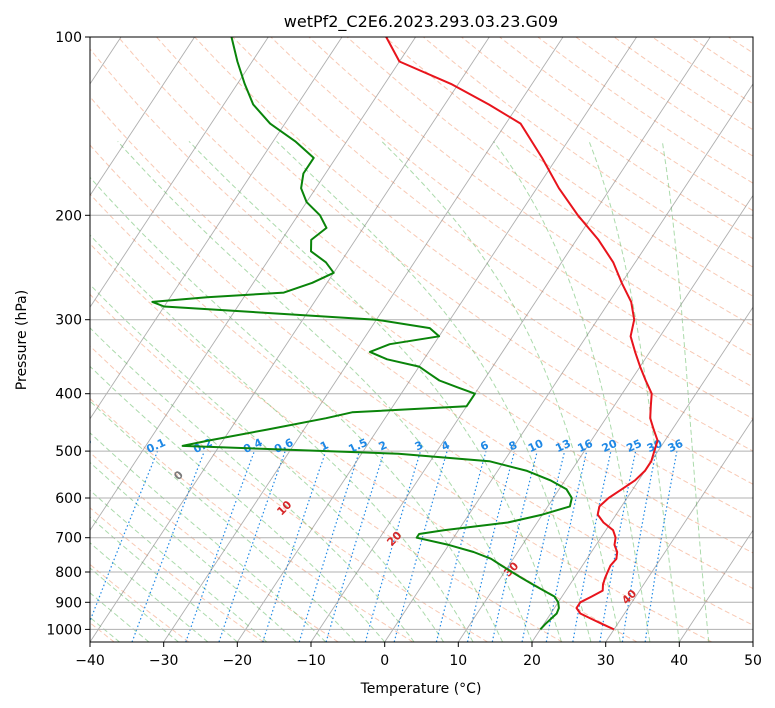 This screenshot has width=775, height=708. I want to click on y-tick-label: 700, so click(68, 539).